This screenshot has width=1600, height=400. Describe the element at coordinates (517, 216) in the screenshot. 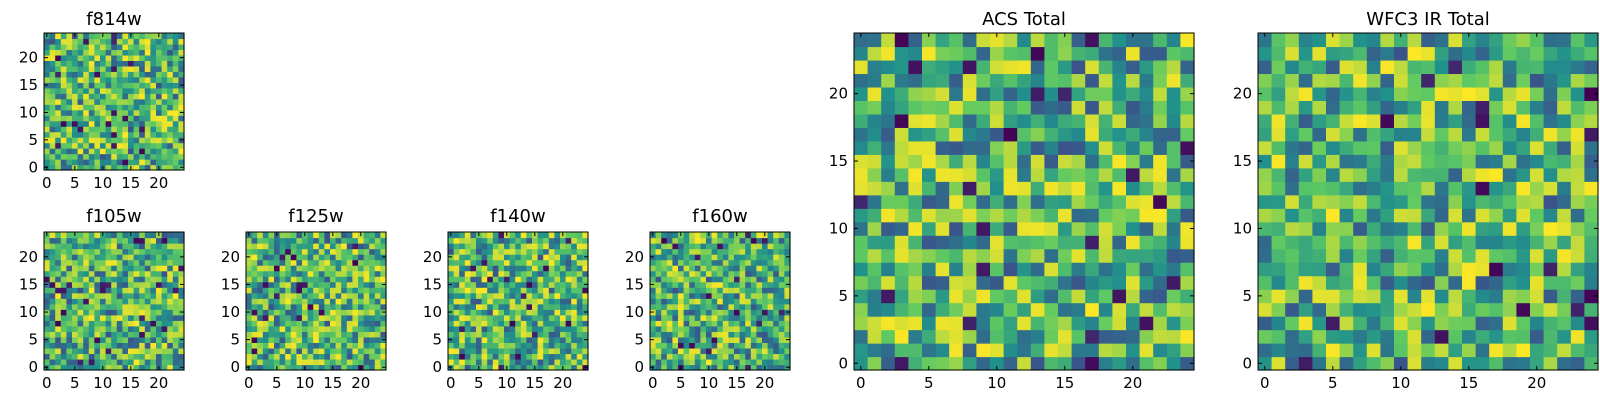

I see `panel-title: f140w` at that location.